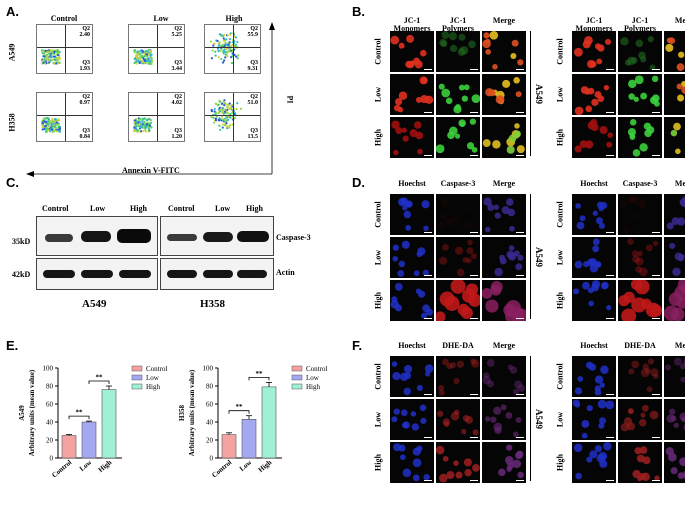 Image resolution: width=685 pixels, height=513 pixels. Describe the element at coordinates (357, 345) in the screenshot. I see `panel-label-f: F.` at that location.